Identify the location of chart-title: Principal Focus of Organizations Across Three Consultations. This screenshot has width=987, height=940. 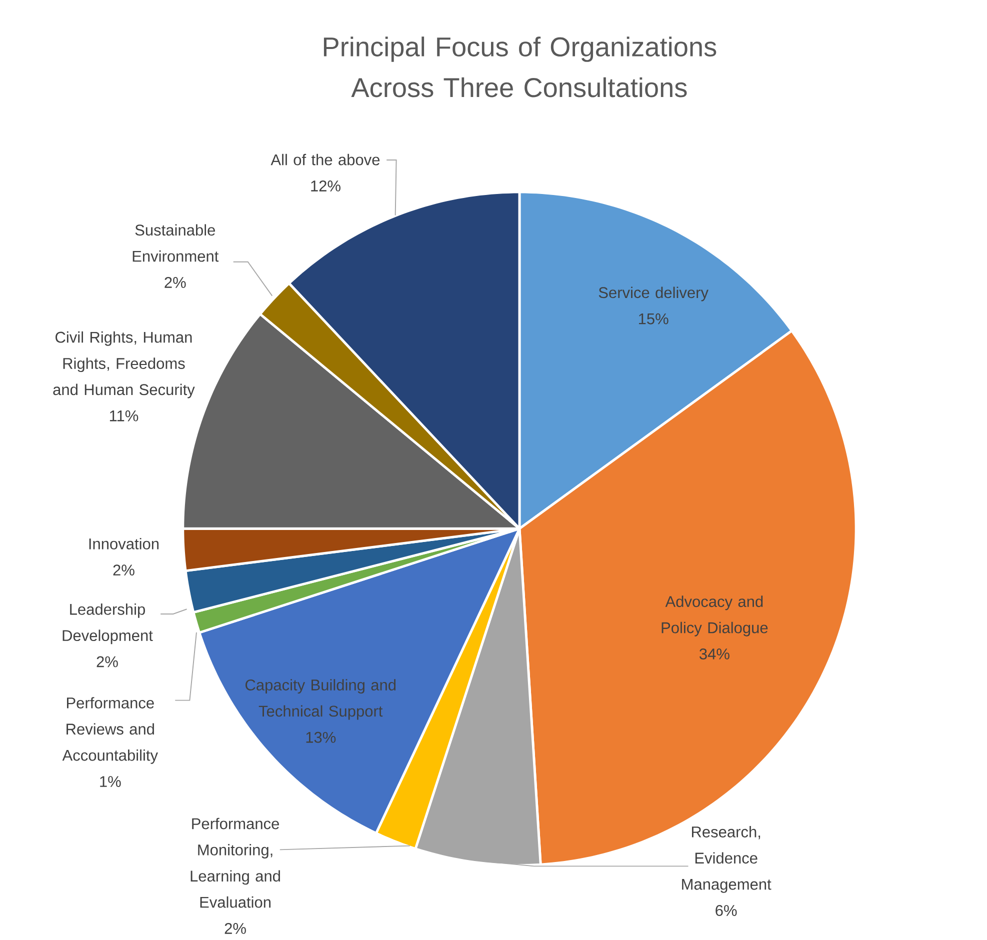
(520, 67).